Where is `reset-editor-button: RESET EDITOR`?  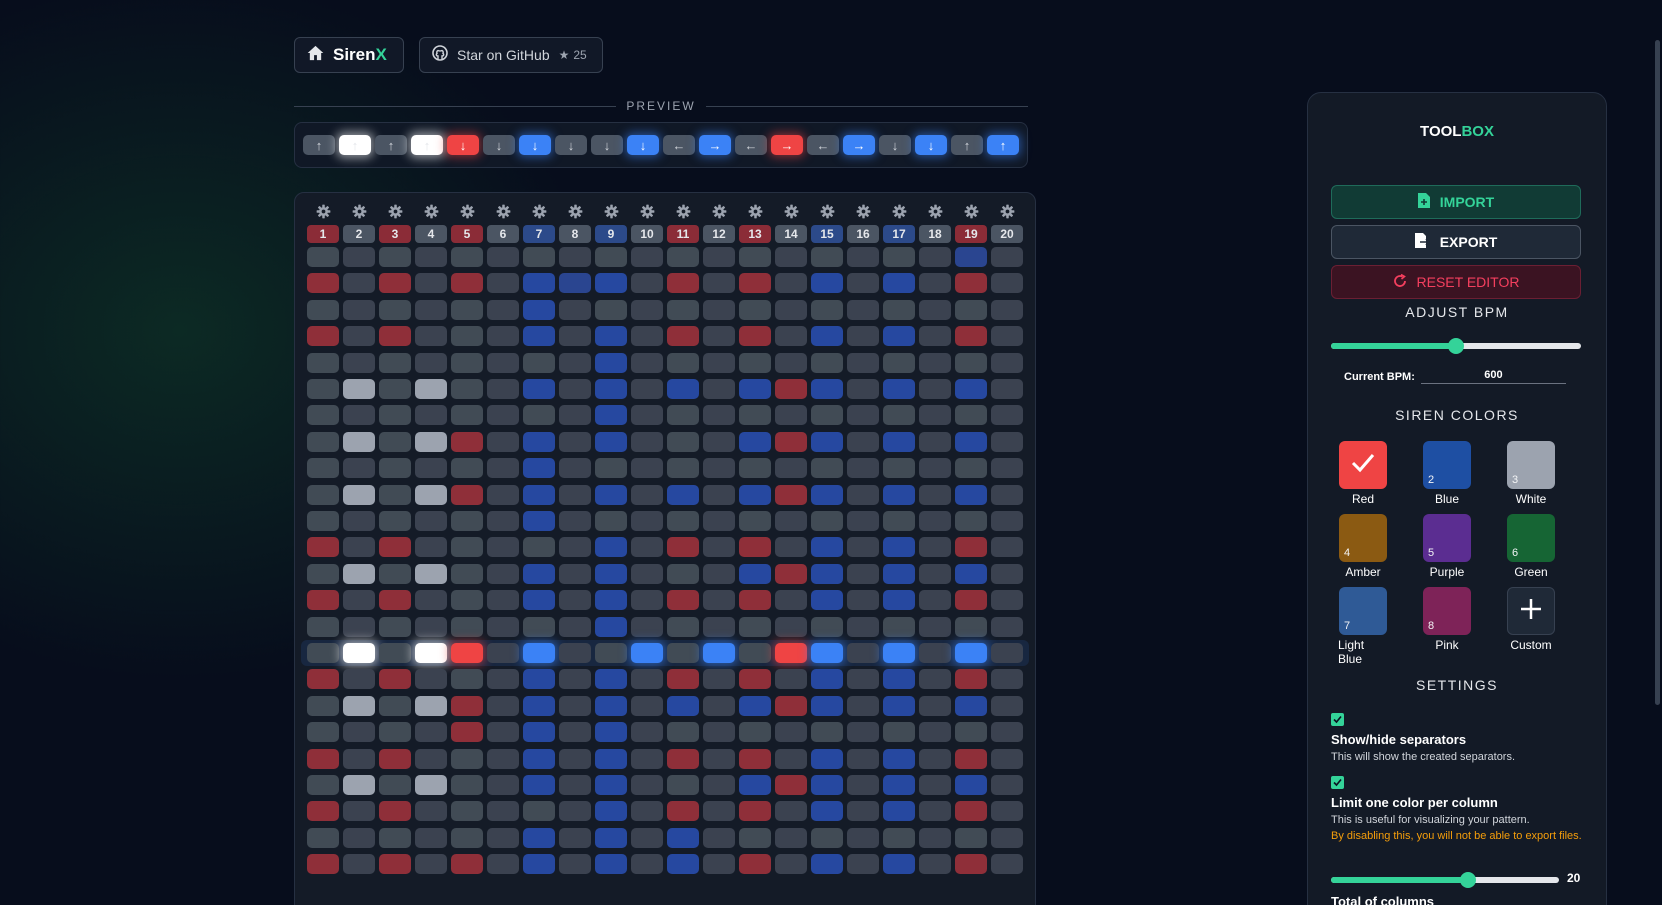 reset-editor-button: RESET EDITOR is located at coordinates (1456, 282).